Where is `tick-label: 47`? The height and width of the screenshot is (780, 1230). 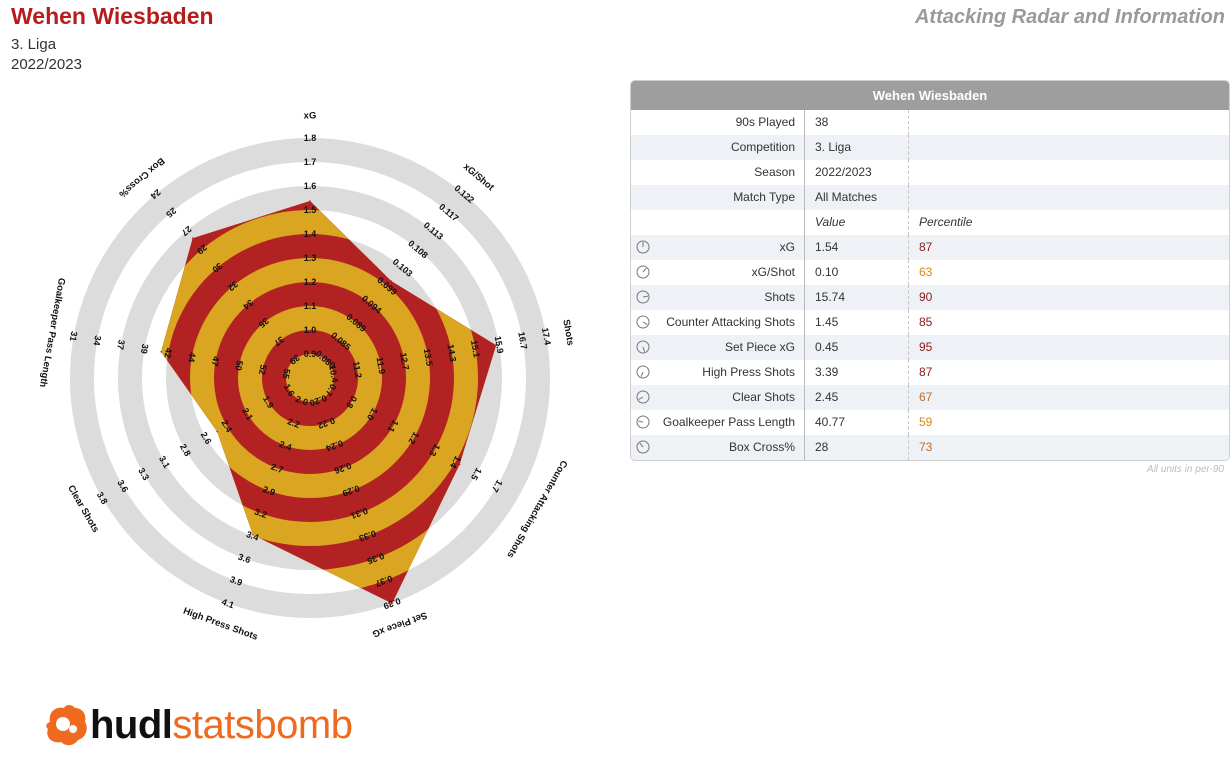 tick-label: 47 is located at coordinates (216, 362).